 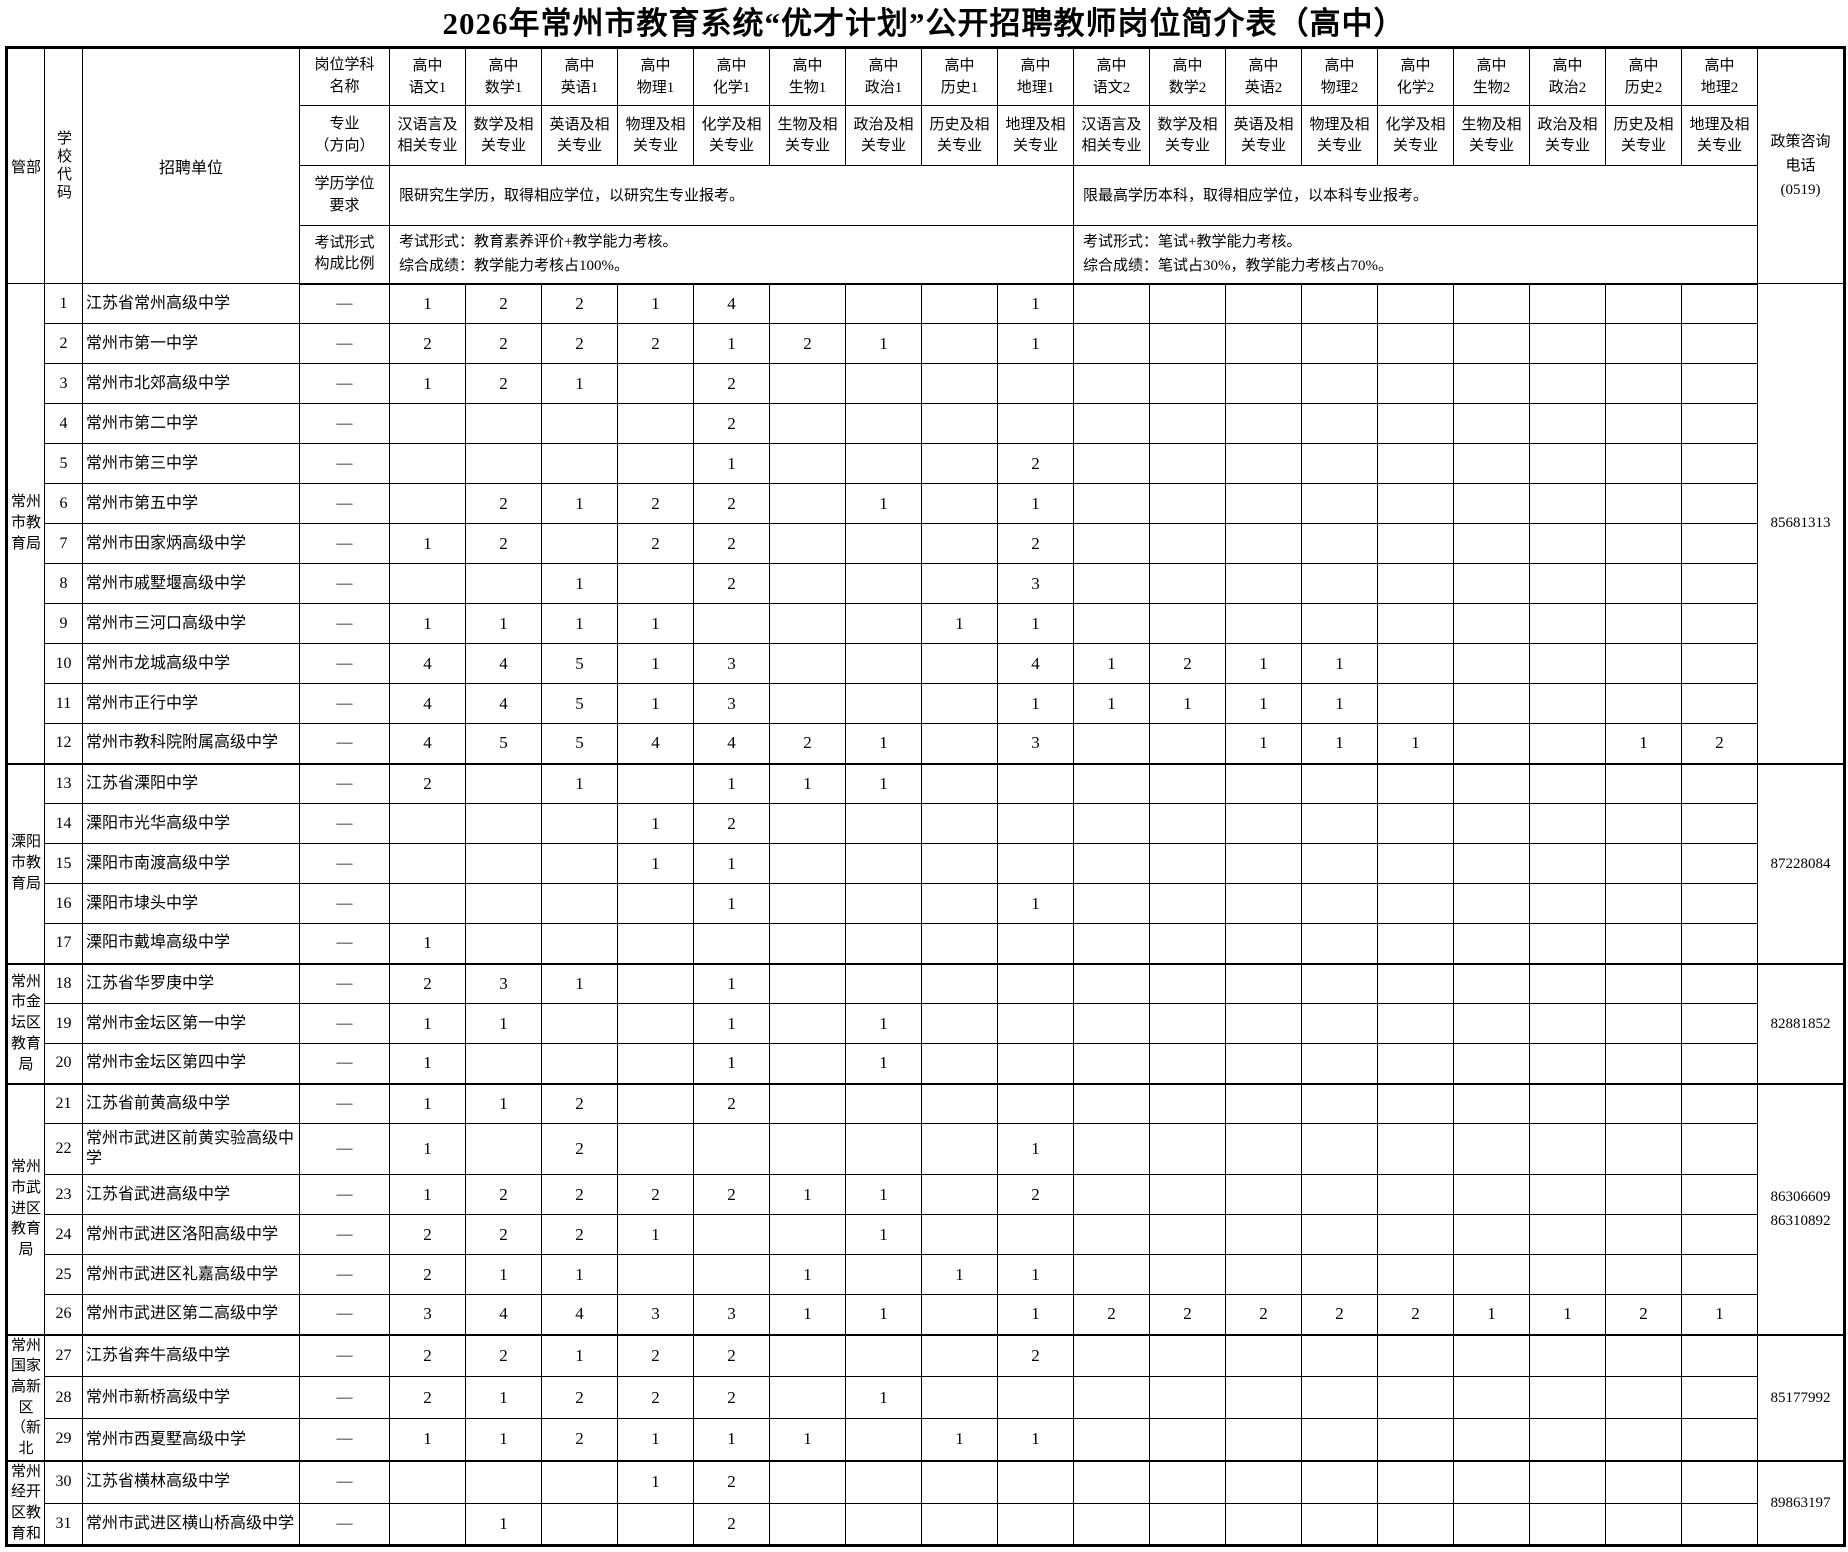 What do you see at coordinates (1187, 76) in the screenshot?
I see `subject-header: 高中 数学2` at bounding box center [1187, 76].